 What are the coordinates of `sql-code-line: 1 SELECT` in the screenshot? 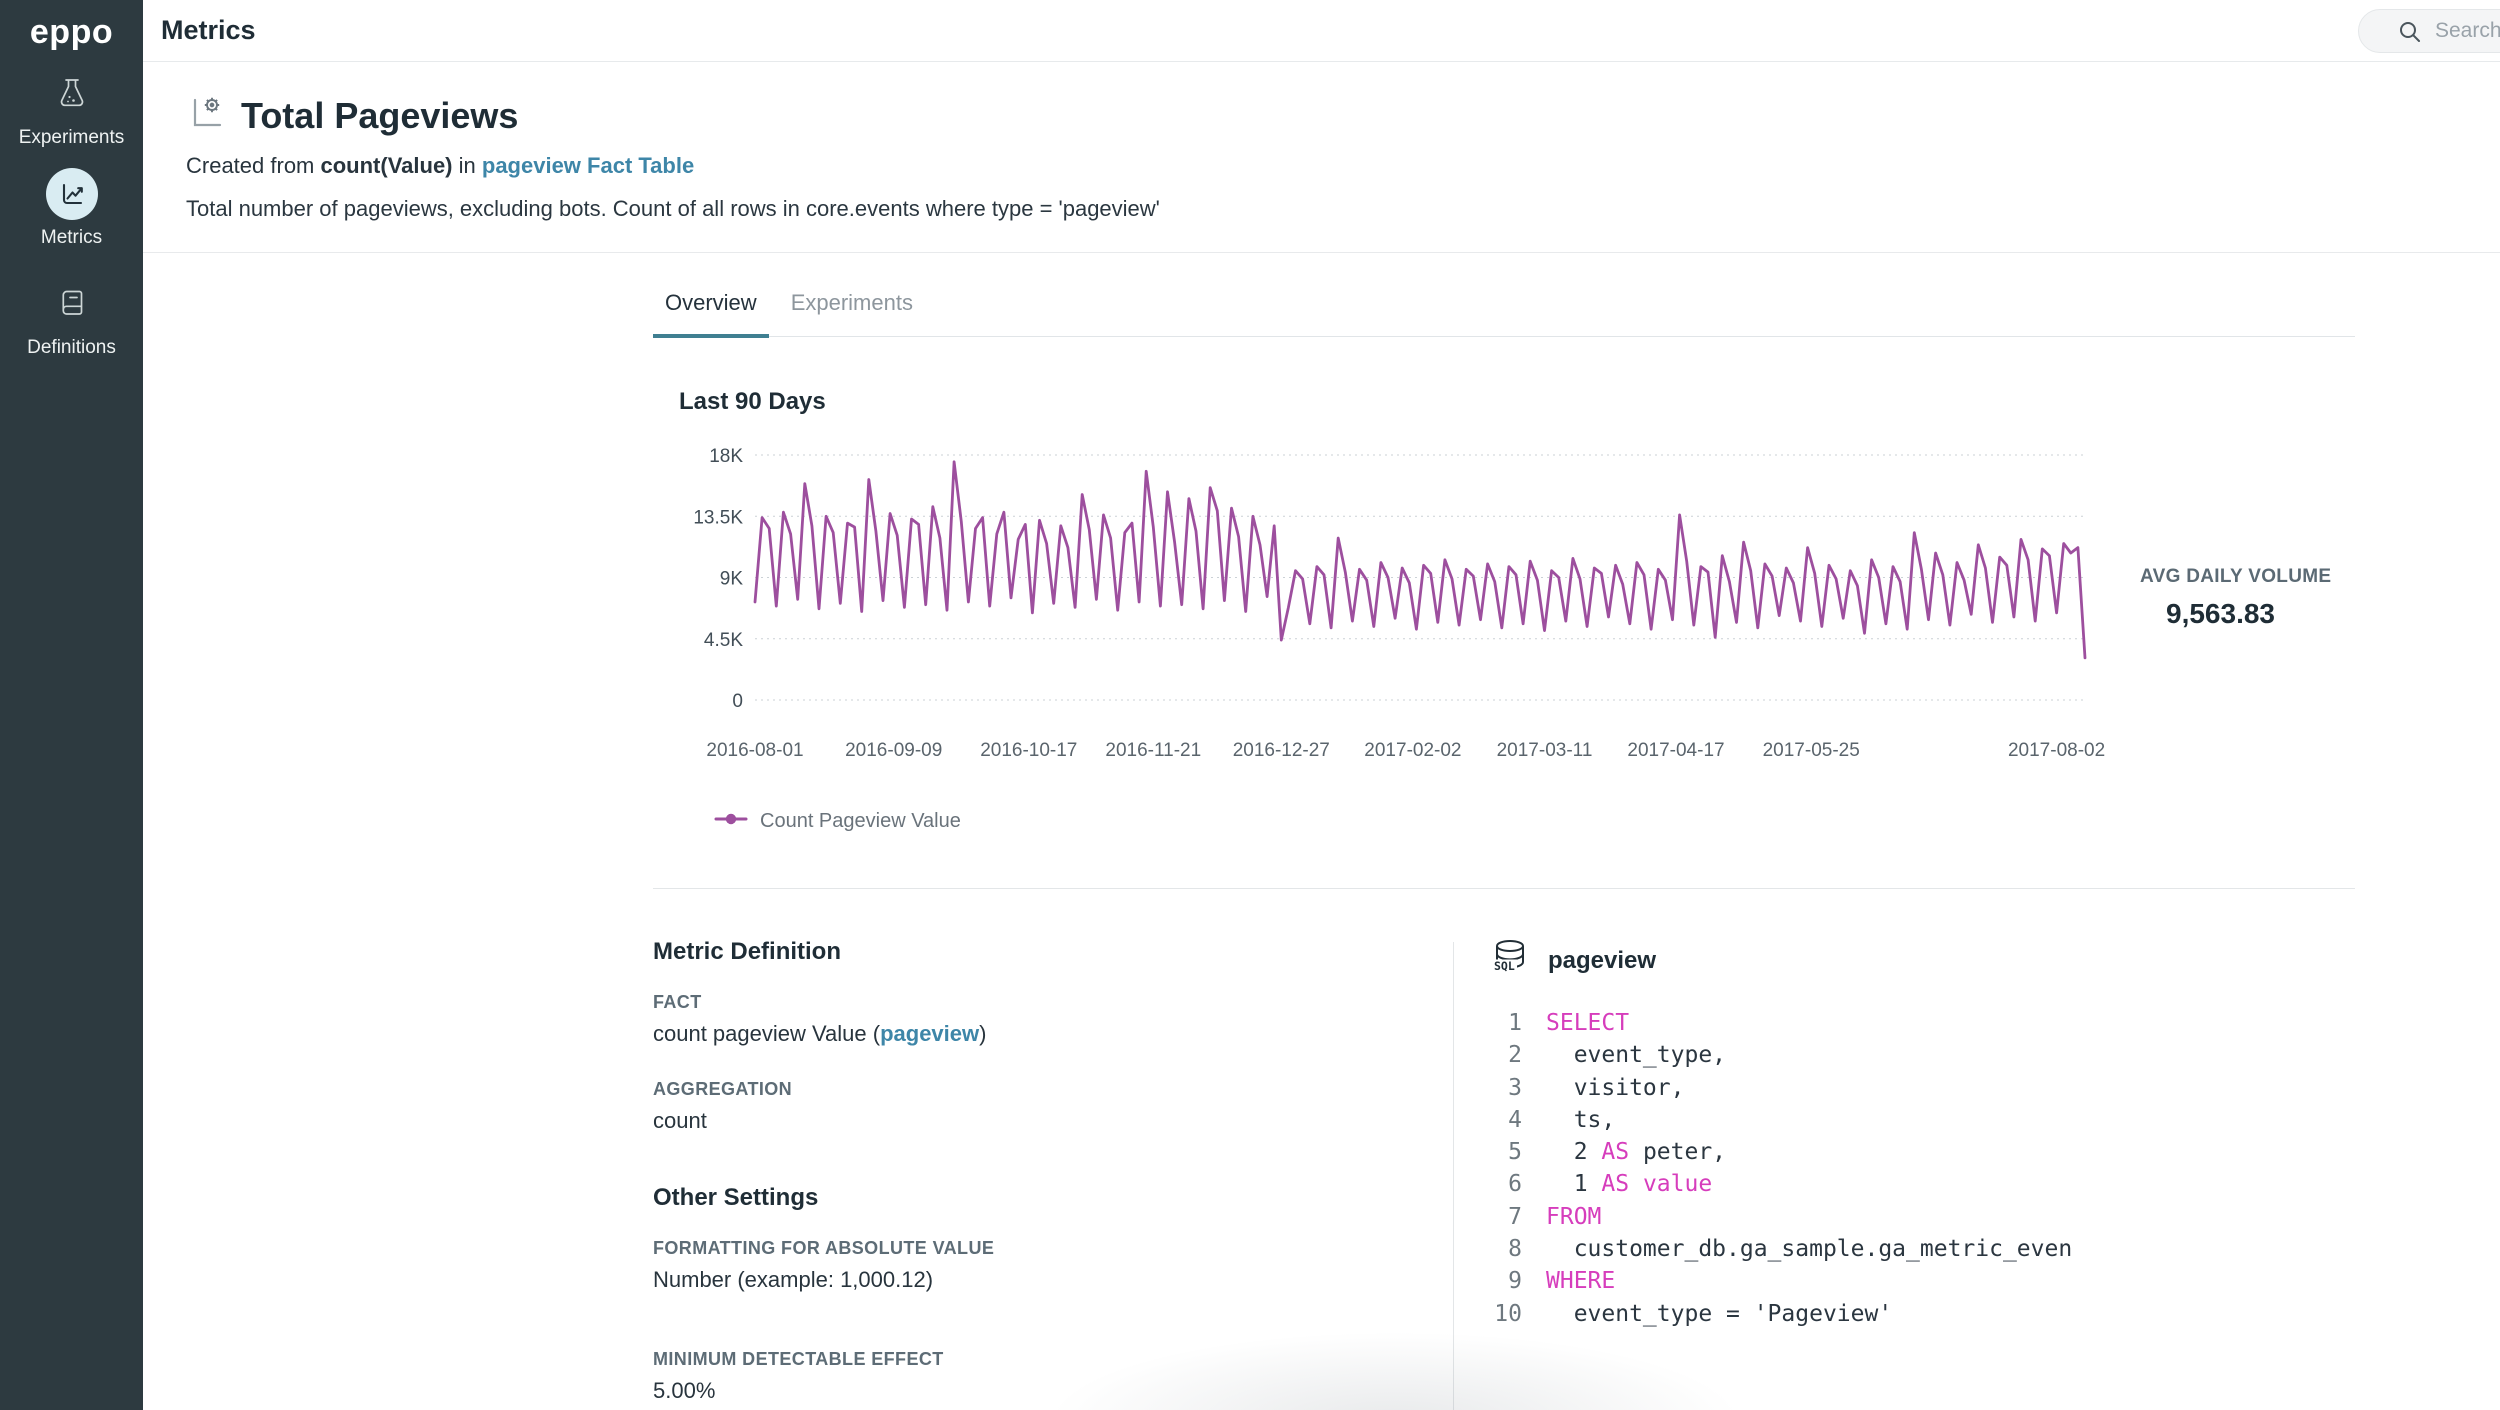 It's located at (1928, 1023).